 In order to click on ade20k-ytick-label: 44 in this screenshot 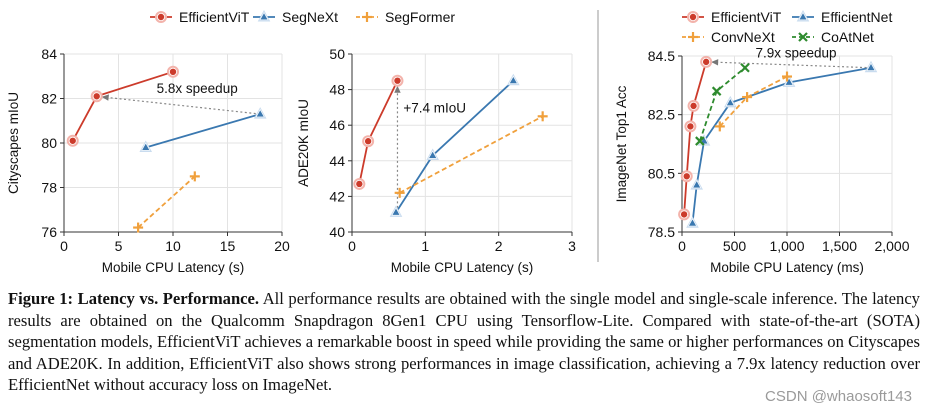, I will do `click(337, 161)`.